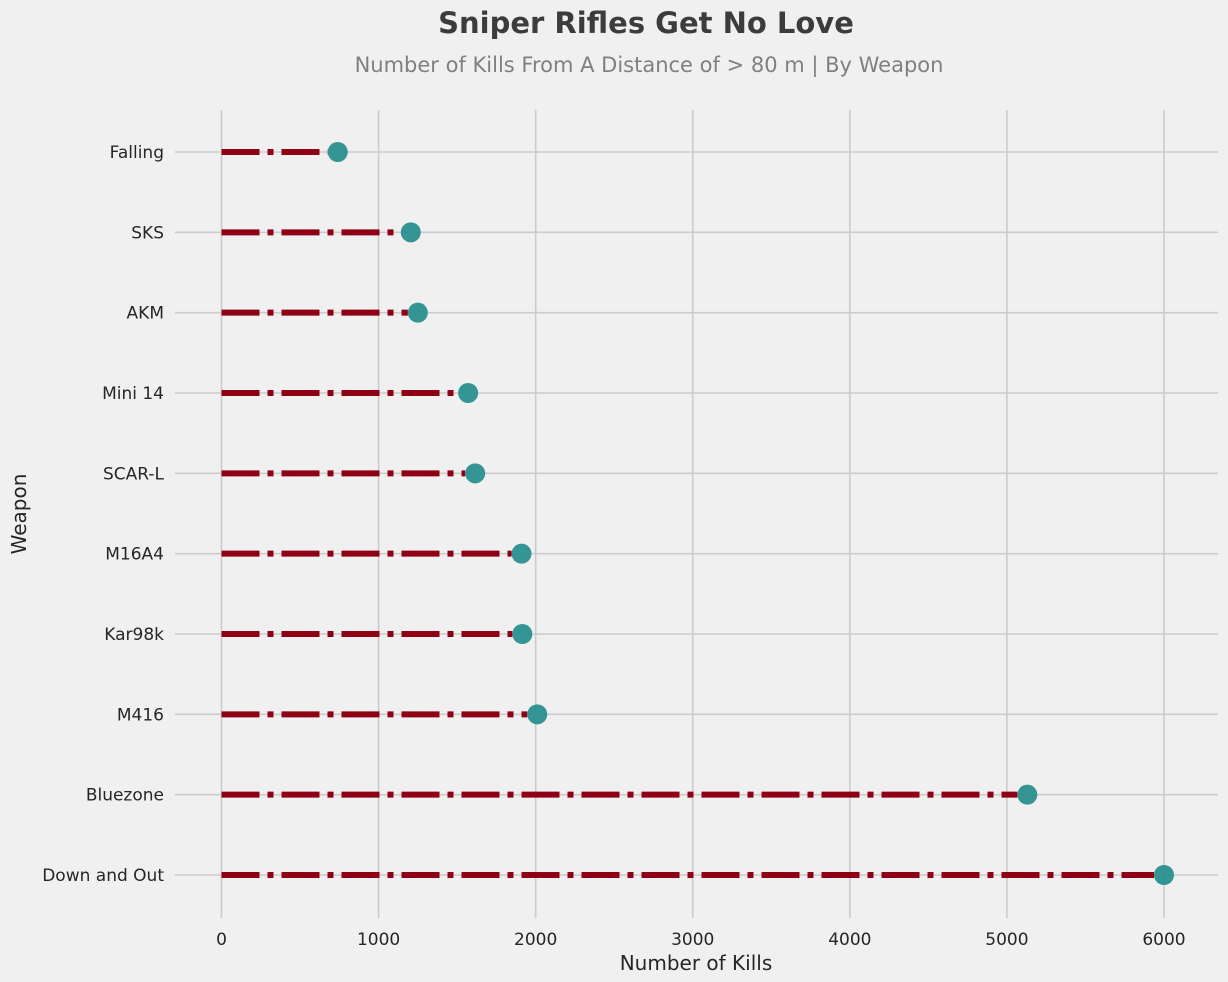  I want to click on x-tick-label: 6000, so click(1163, 940).